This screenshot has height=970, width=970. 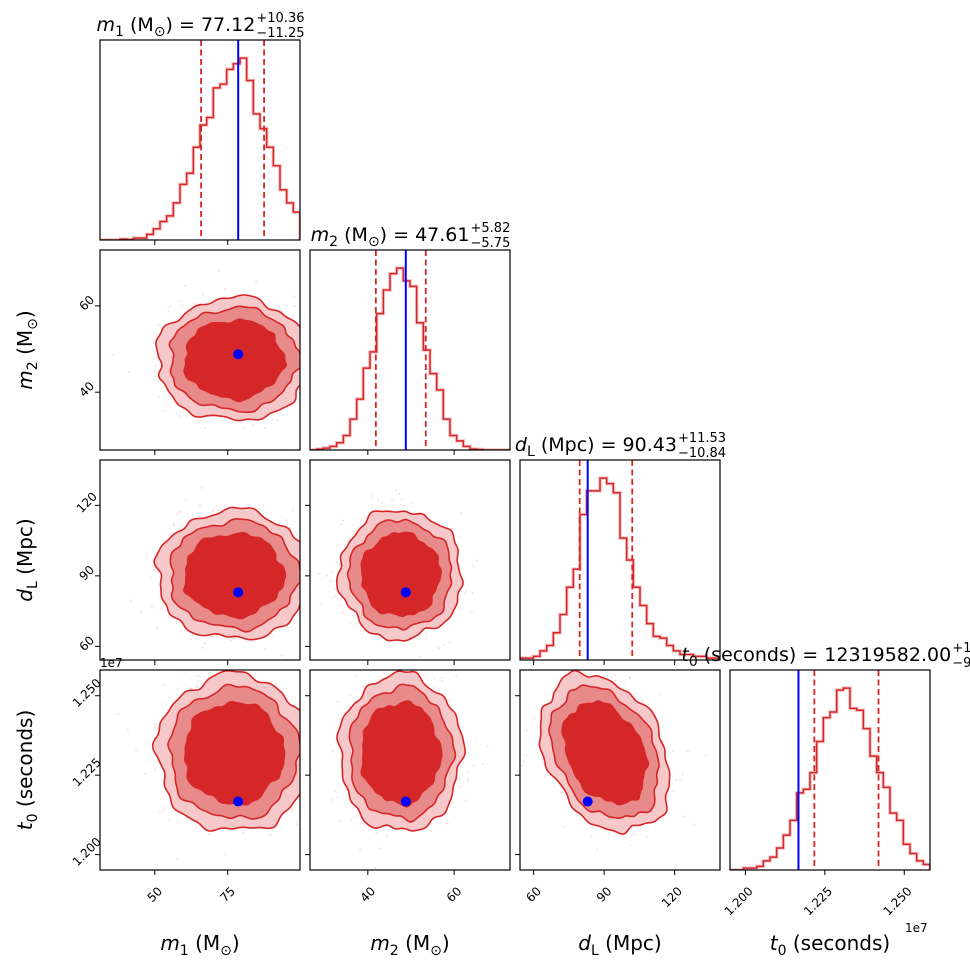 I want to click on title-minus: −5.75, so click(x=491, y=243).